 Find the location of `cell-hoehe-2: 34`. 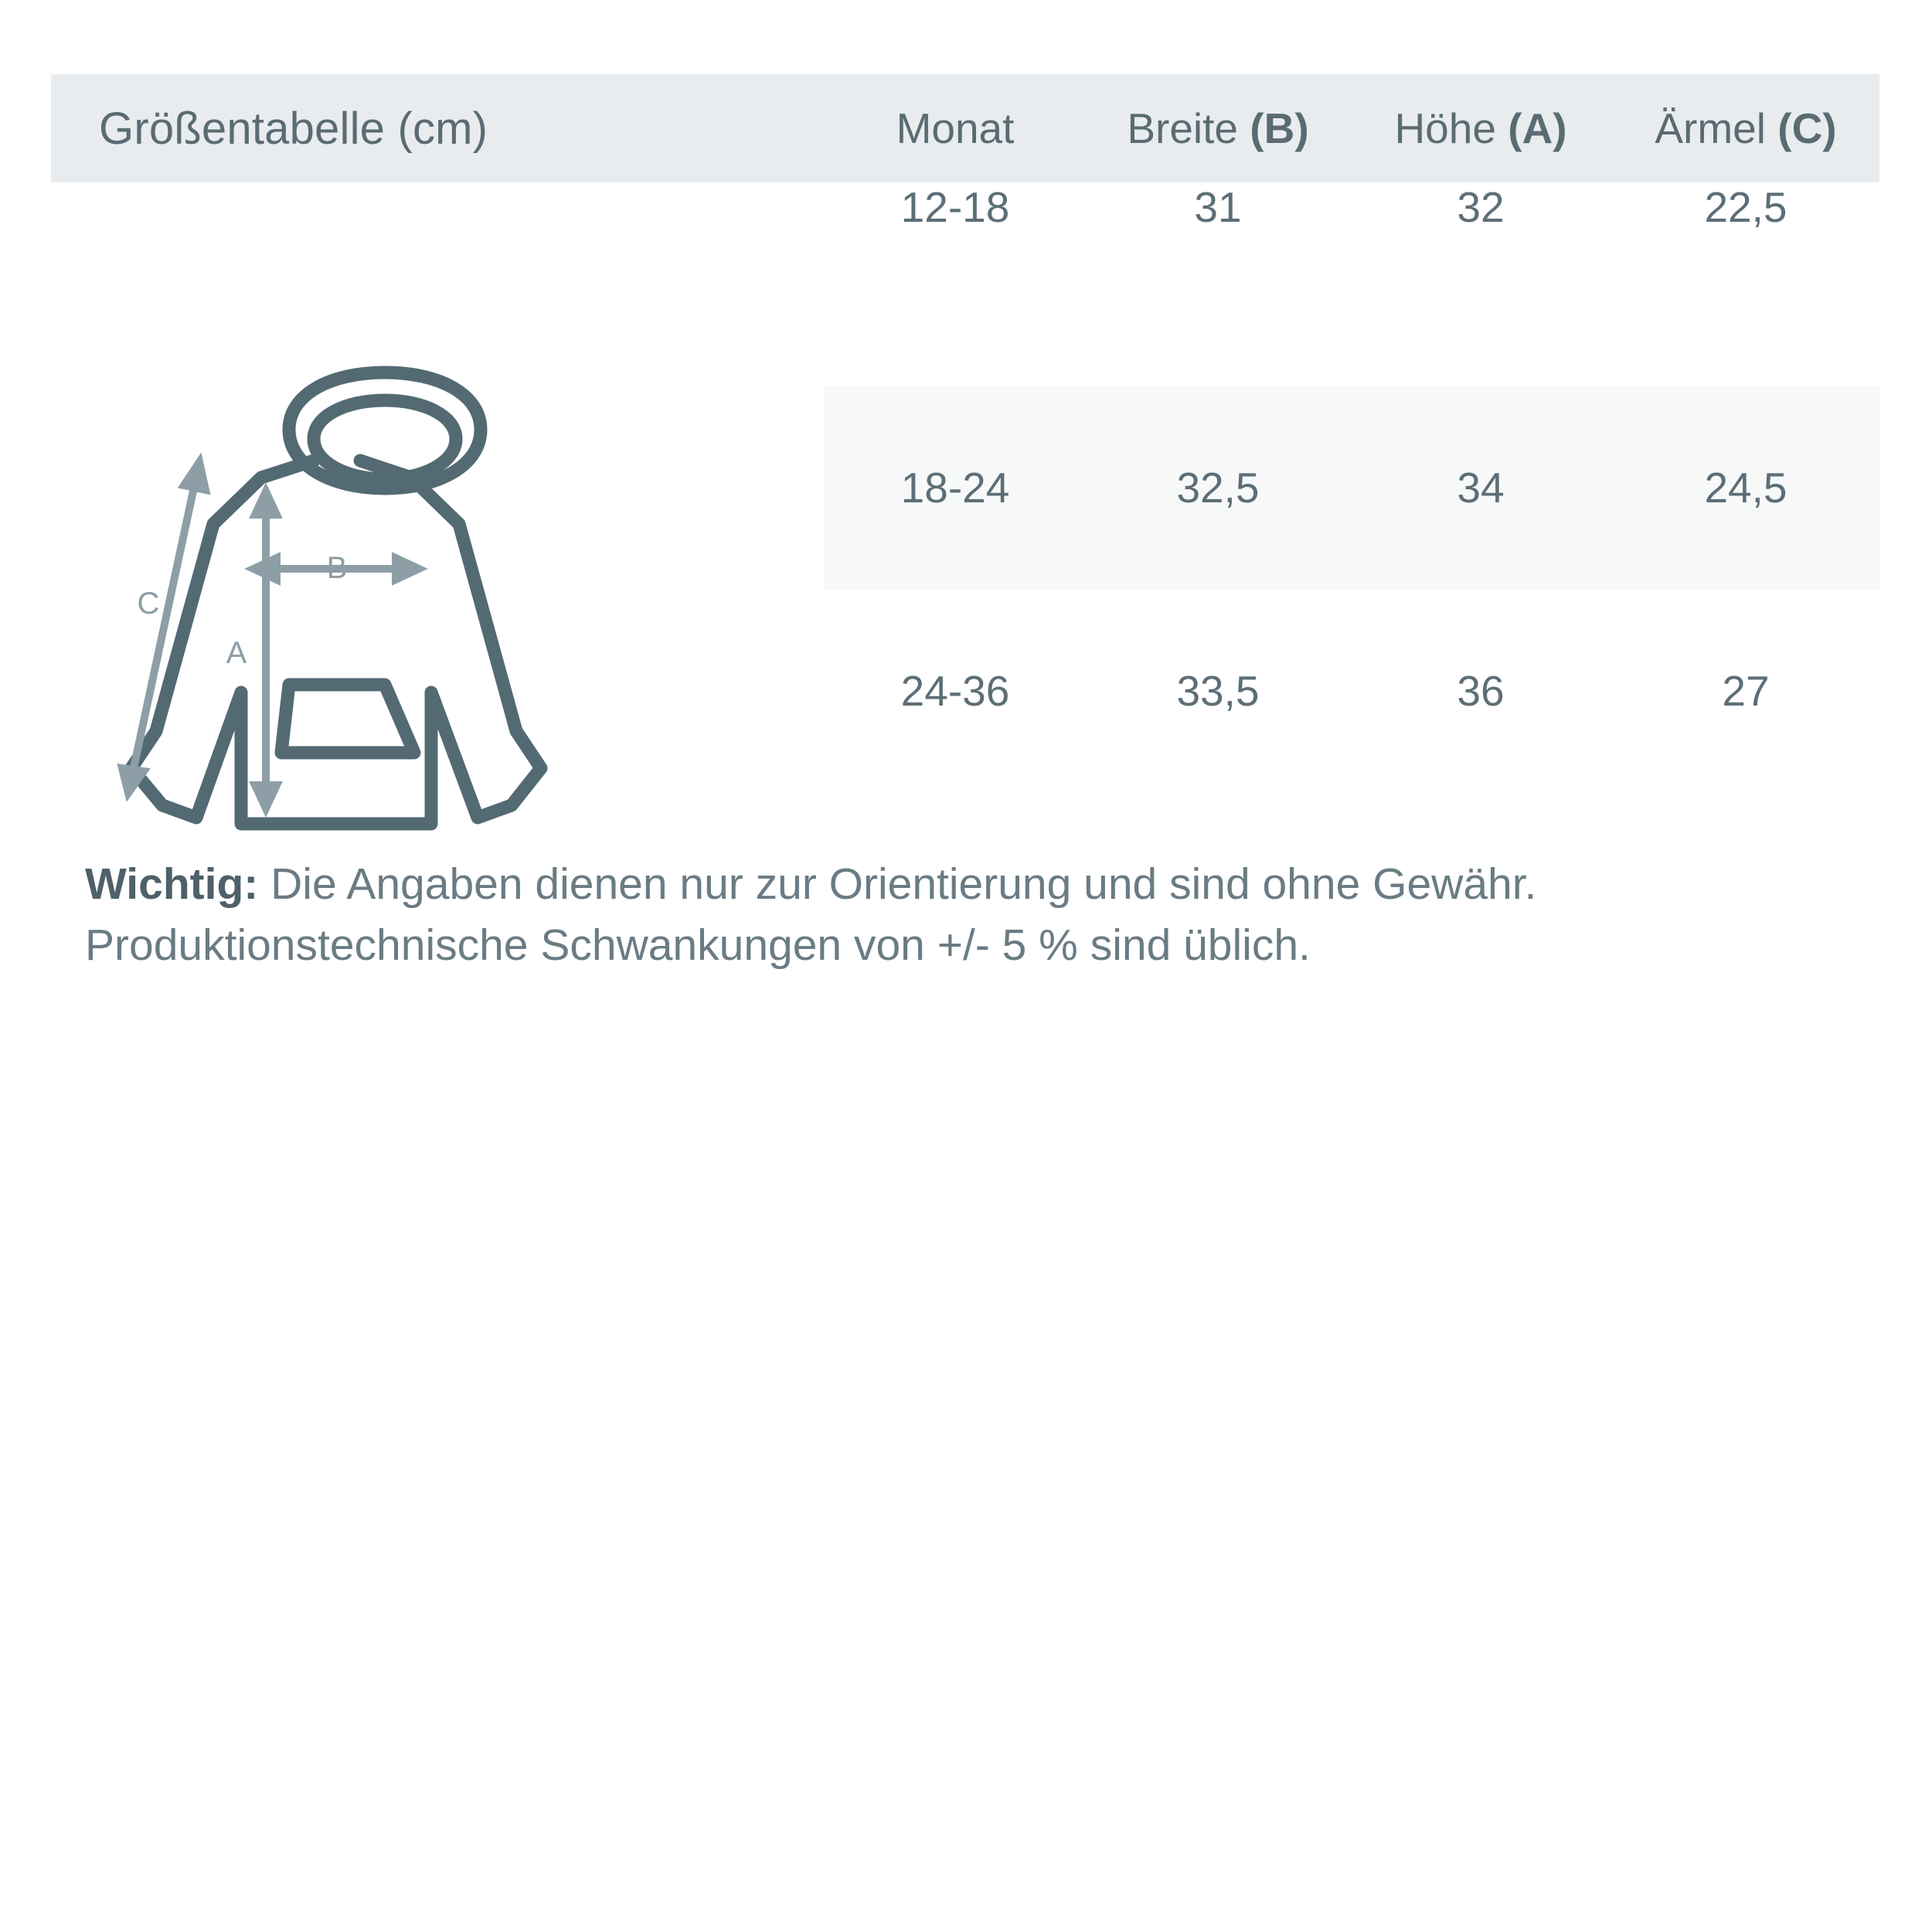

cell-hoehe-2: 34 is located at coordinates (1481, 488).